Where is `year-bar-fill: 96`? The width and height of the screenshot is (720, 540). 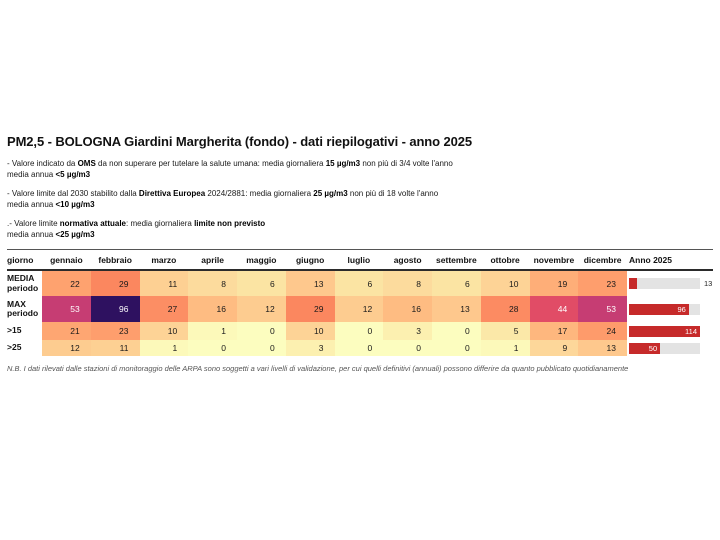
year-bar-fill: 96 is located at coordinates (659, 309).